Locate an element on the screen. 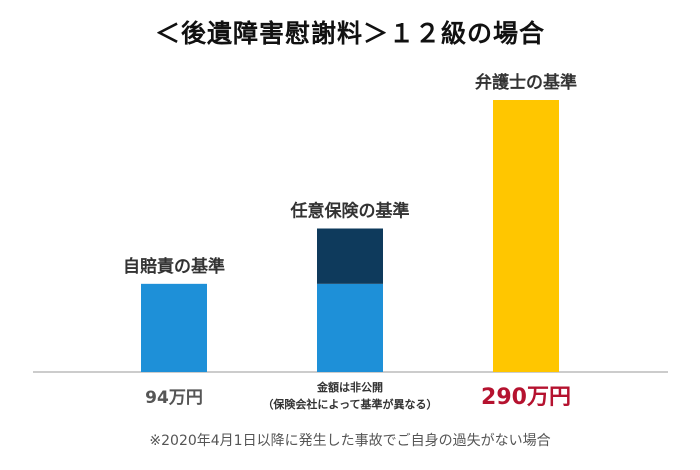 This screenshot has height=470, width=700. bar-2-upper-segment is located at coordinates (350, 256).